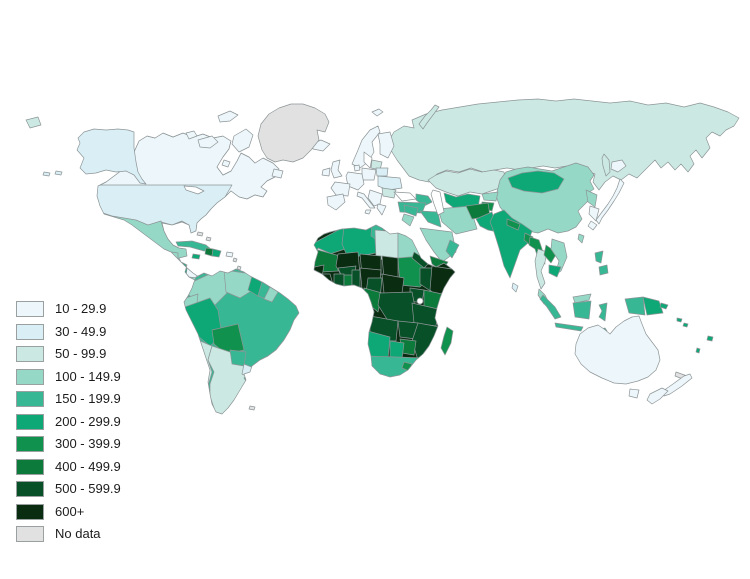 The image size is (750, 579). Describe the element at coordinates (81, 353) in the screenshot. I see `legend-label: 50 - 99.9` at that location.